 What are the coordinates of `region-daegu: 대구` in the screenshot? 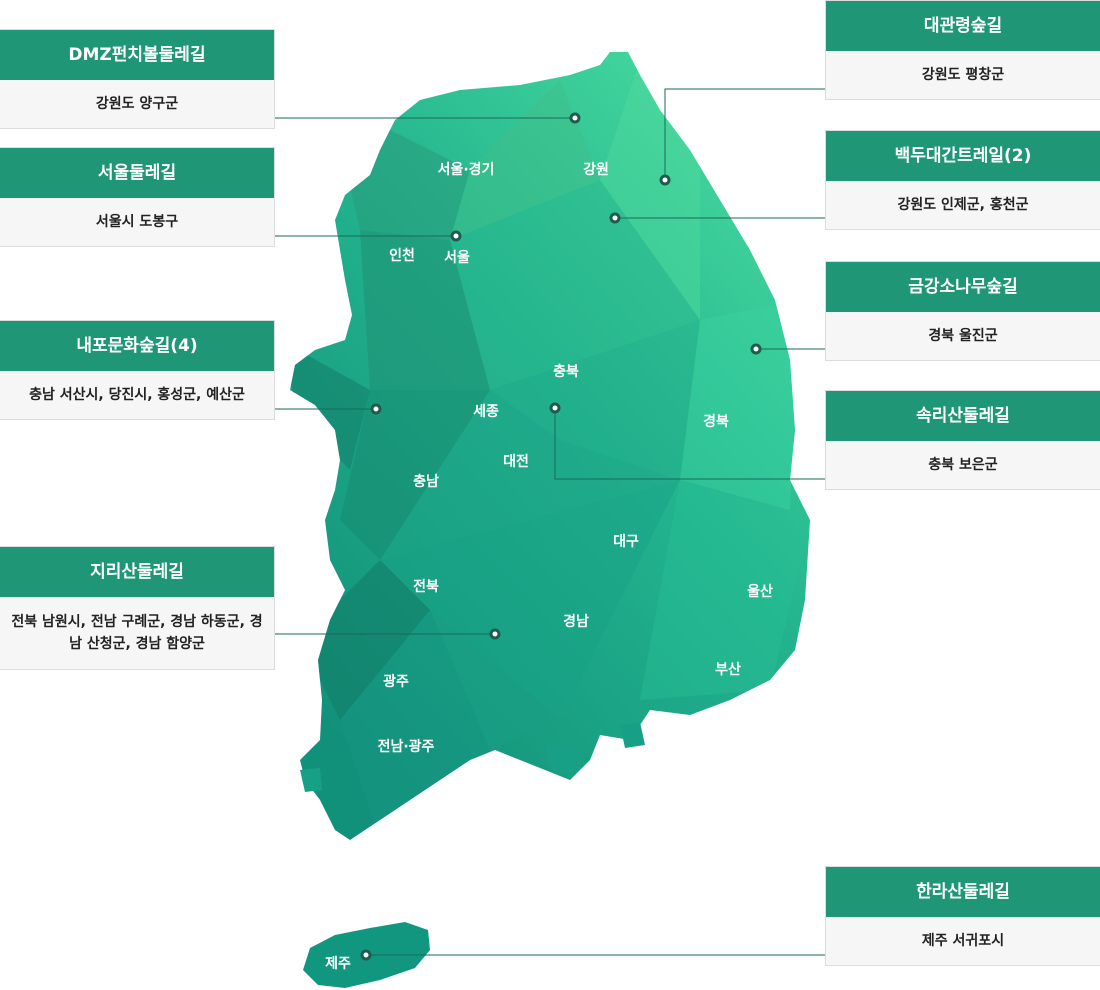 It's located at (626, 542).